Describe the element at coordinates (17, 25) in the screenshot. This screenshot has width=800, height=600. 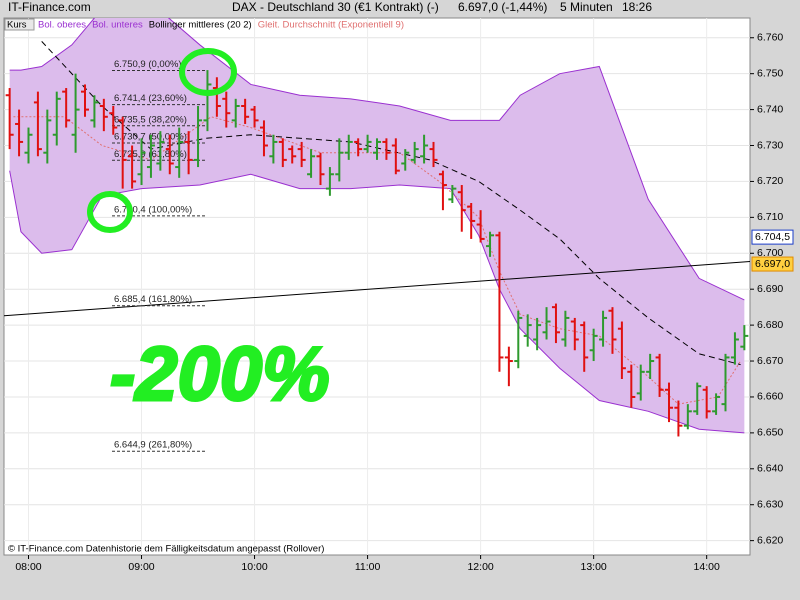
I see `legend-entry: Kurs` at that location.